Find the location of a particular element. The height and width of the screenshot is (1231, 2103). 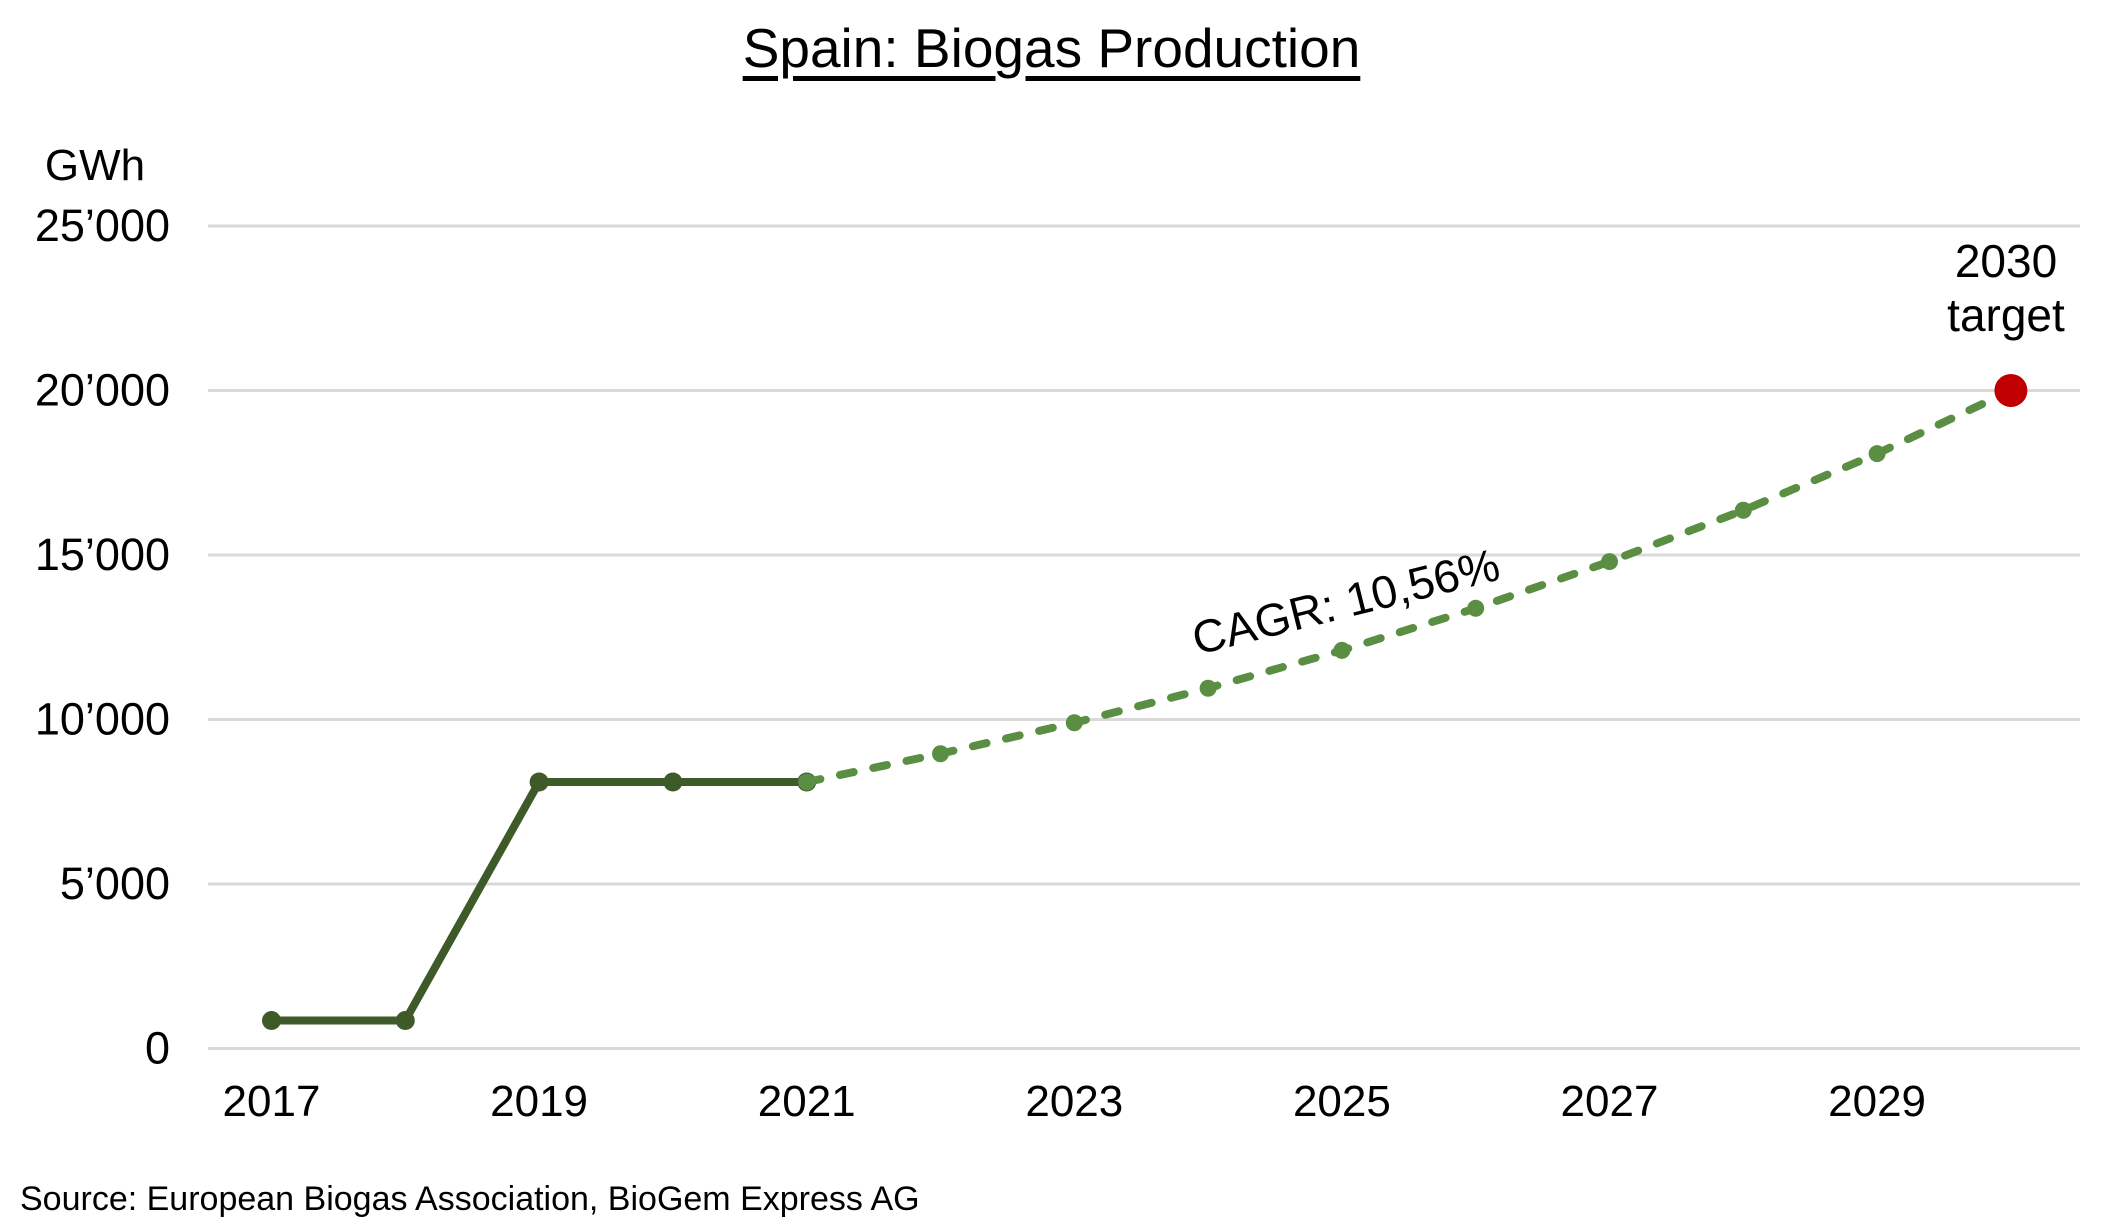

y-axis-tick-labels: 0 5’000 10’000 15’000 20’000 25’000 is located at coordinates (102, 637).